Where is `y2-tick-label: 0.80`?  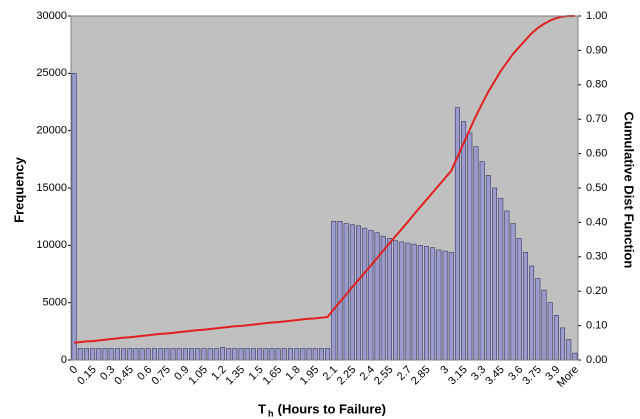 y2-tick-label: 0.80 is located at coordinates (596, 85).